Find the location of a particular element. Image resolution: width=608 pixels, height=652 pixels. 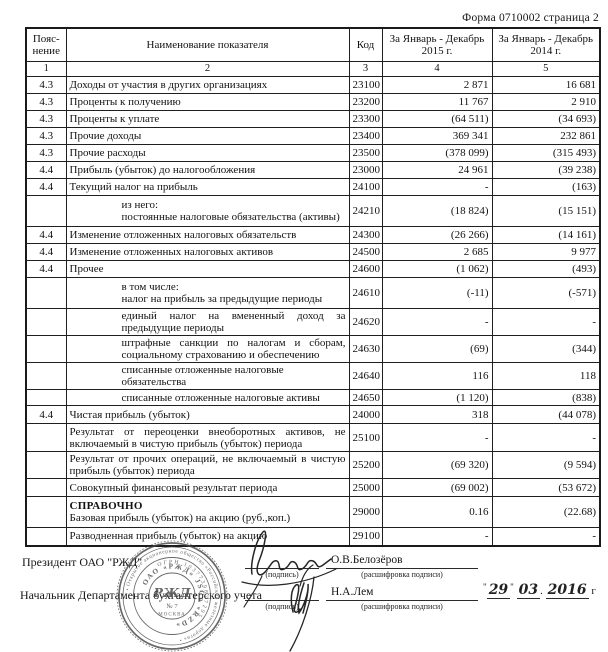

value-2014-cell: (315 493) is located at coordinates (546, 153).